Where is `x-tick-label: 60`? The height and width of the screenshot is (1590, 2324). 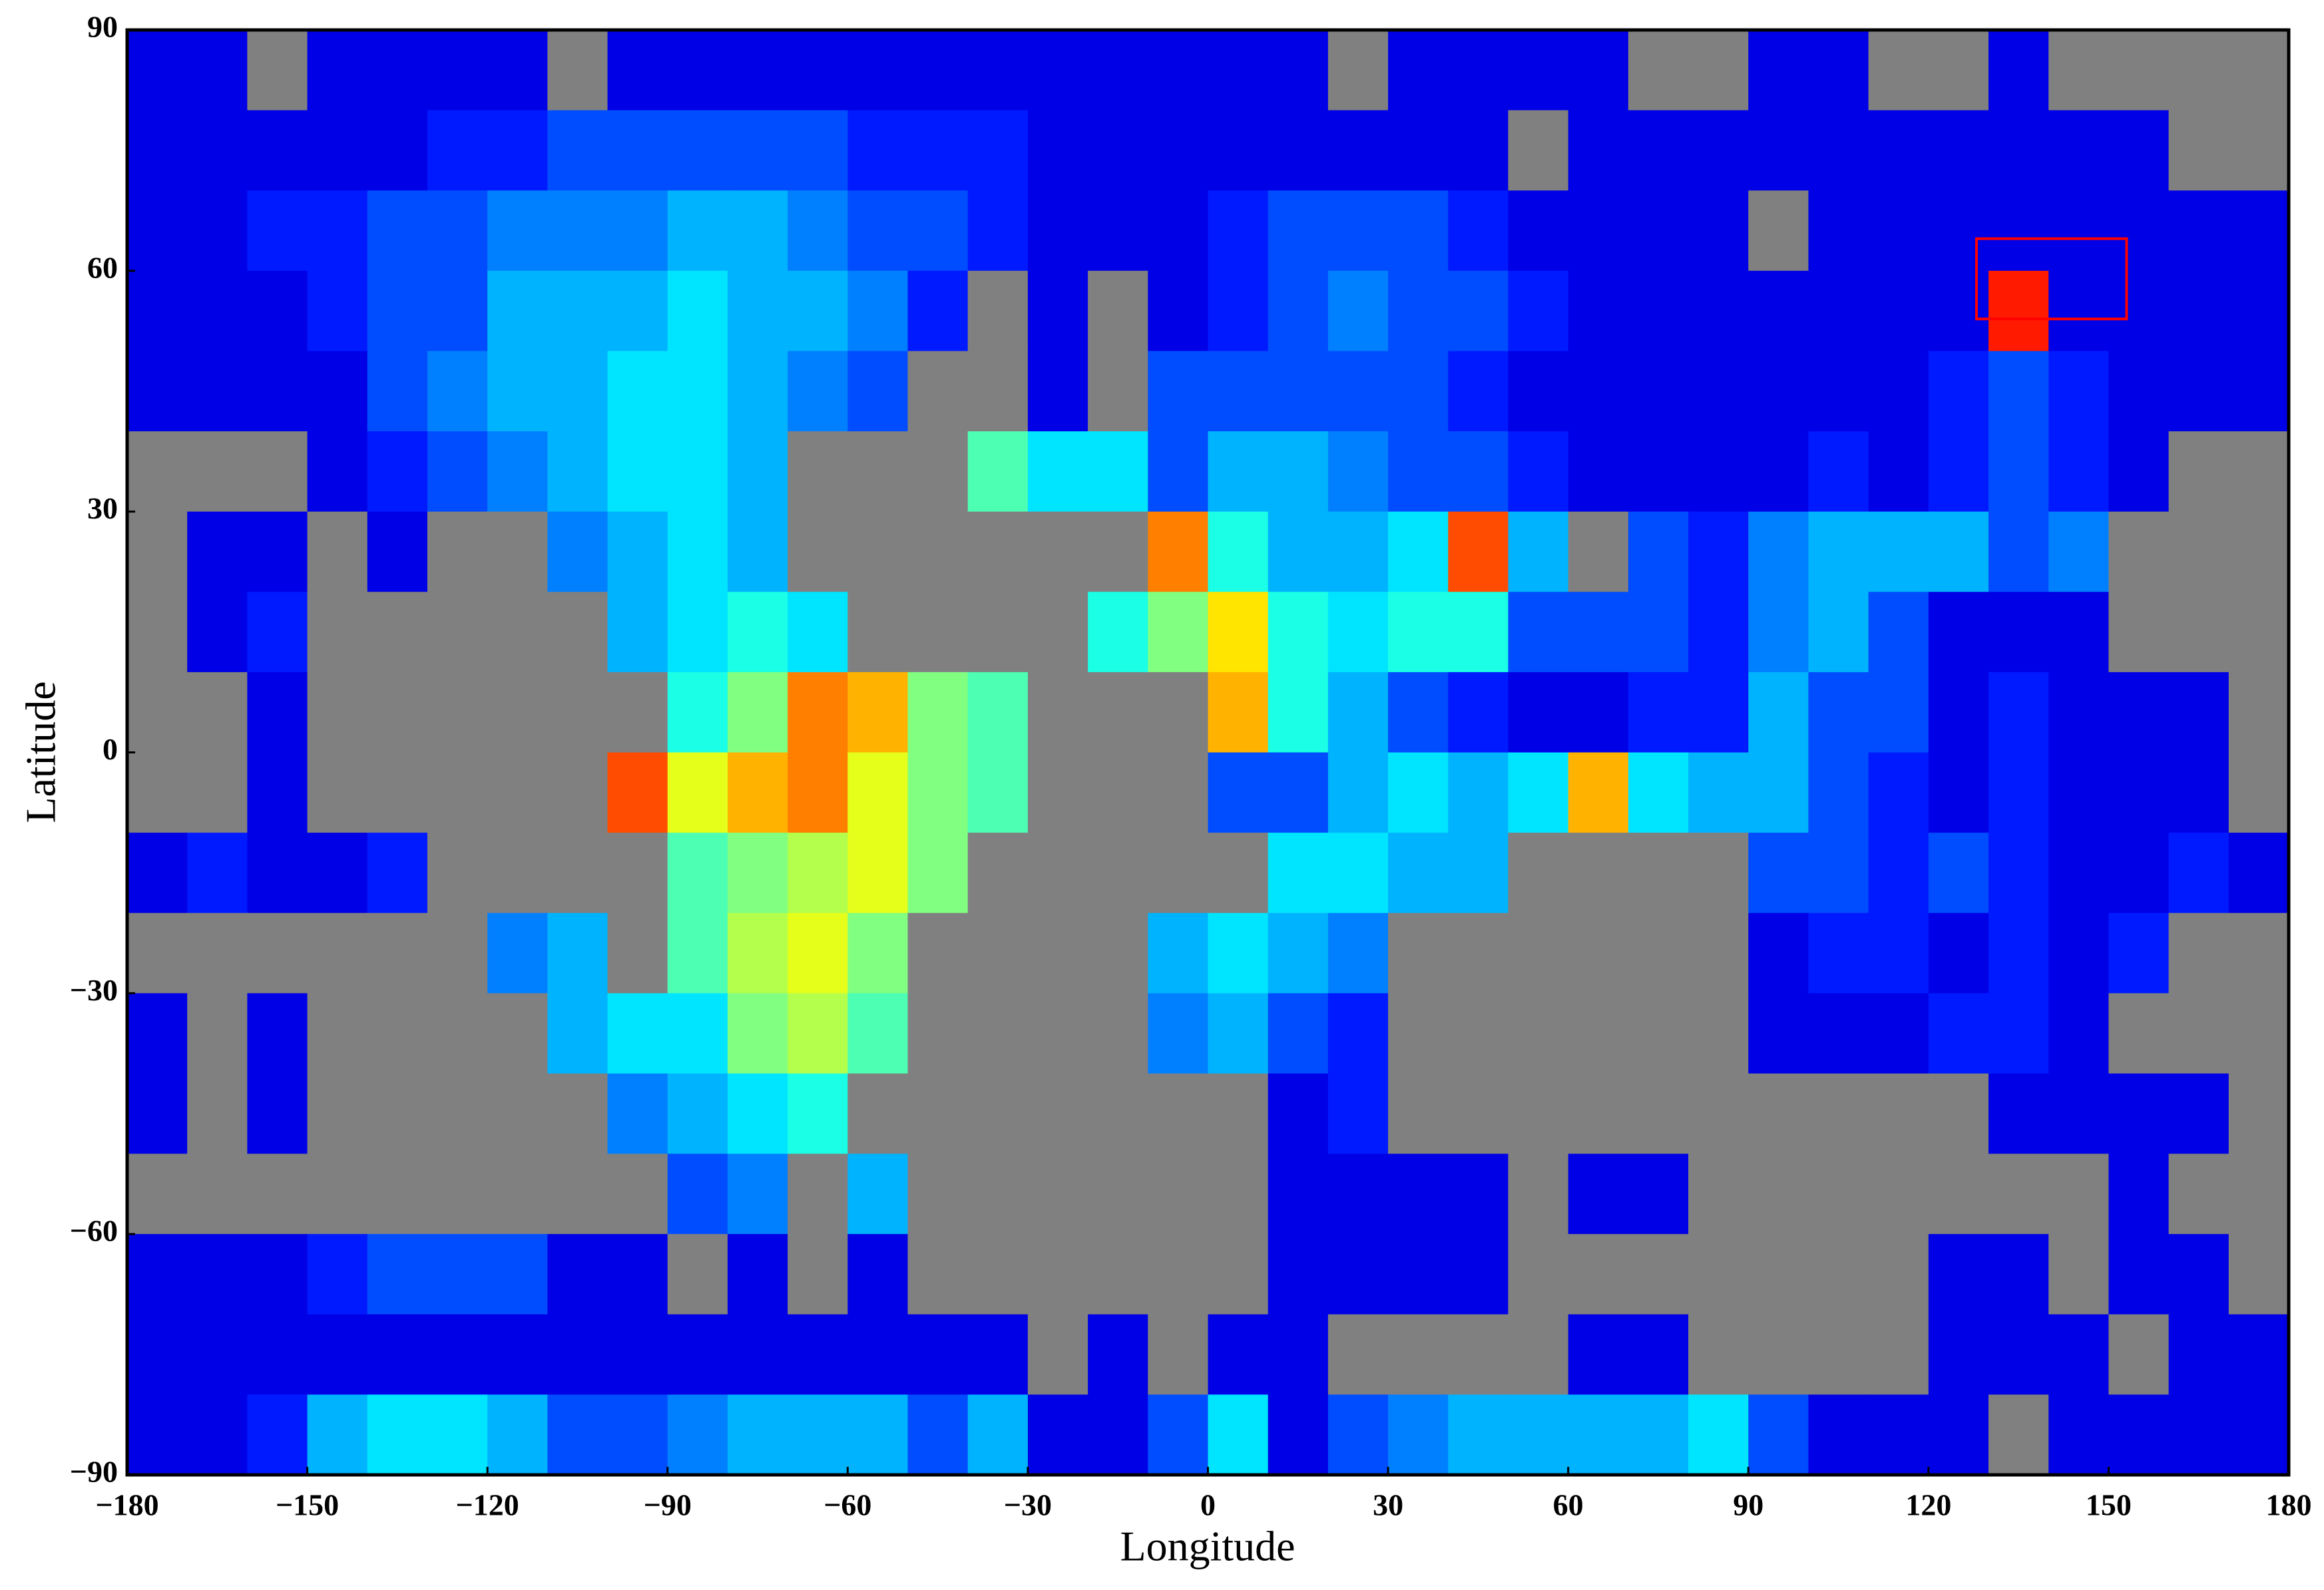 x-tick-label: 60 is located at coordinates (1568, 1505).